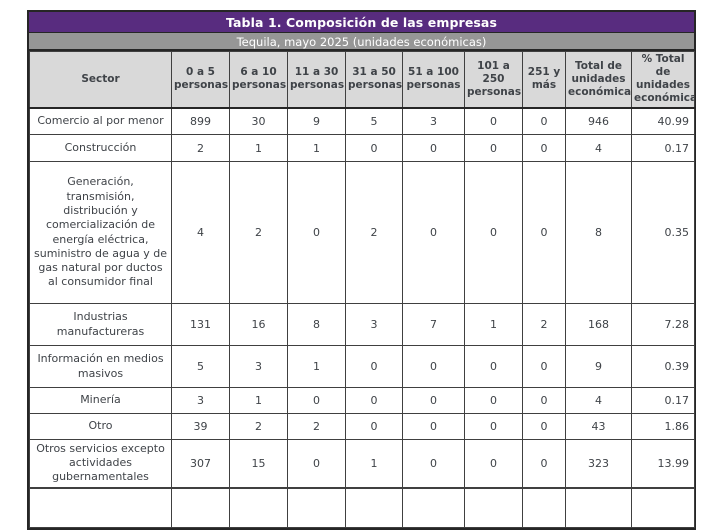 The image size is (720, 530). What do you see at coordinates (598, 80) in the screenshot?
I see `column-header-total: Total de unidades económicas` at bounding box center [598, 80].